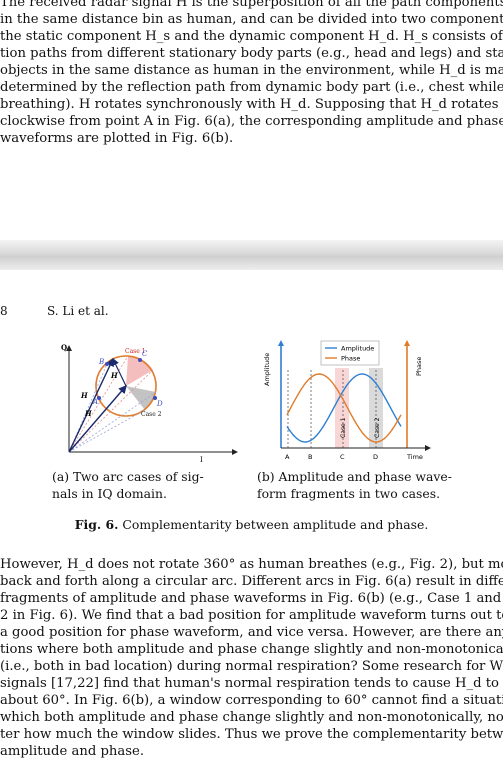  What do you see at coordinates (97, 418) in the screenshot?
I see `hs-vector` at bounding box center [97, 418].